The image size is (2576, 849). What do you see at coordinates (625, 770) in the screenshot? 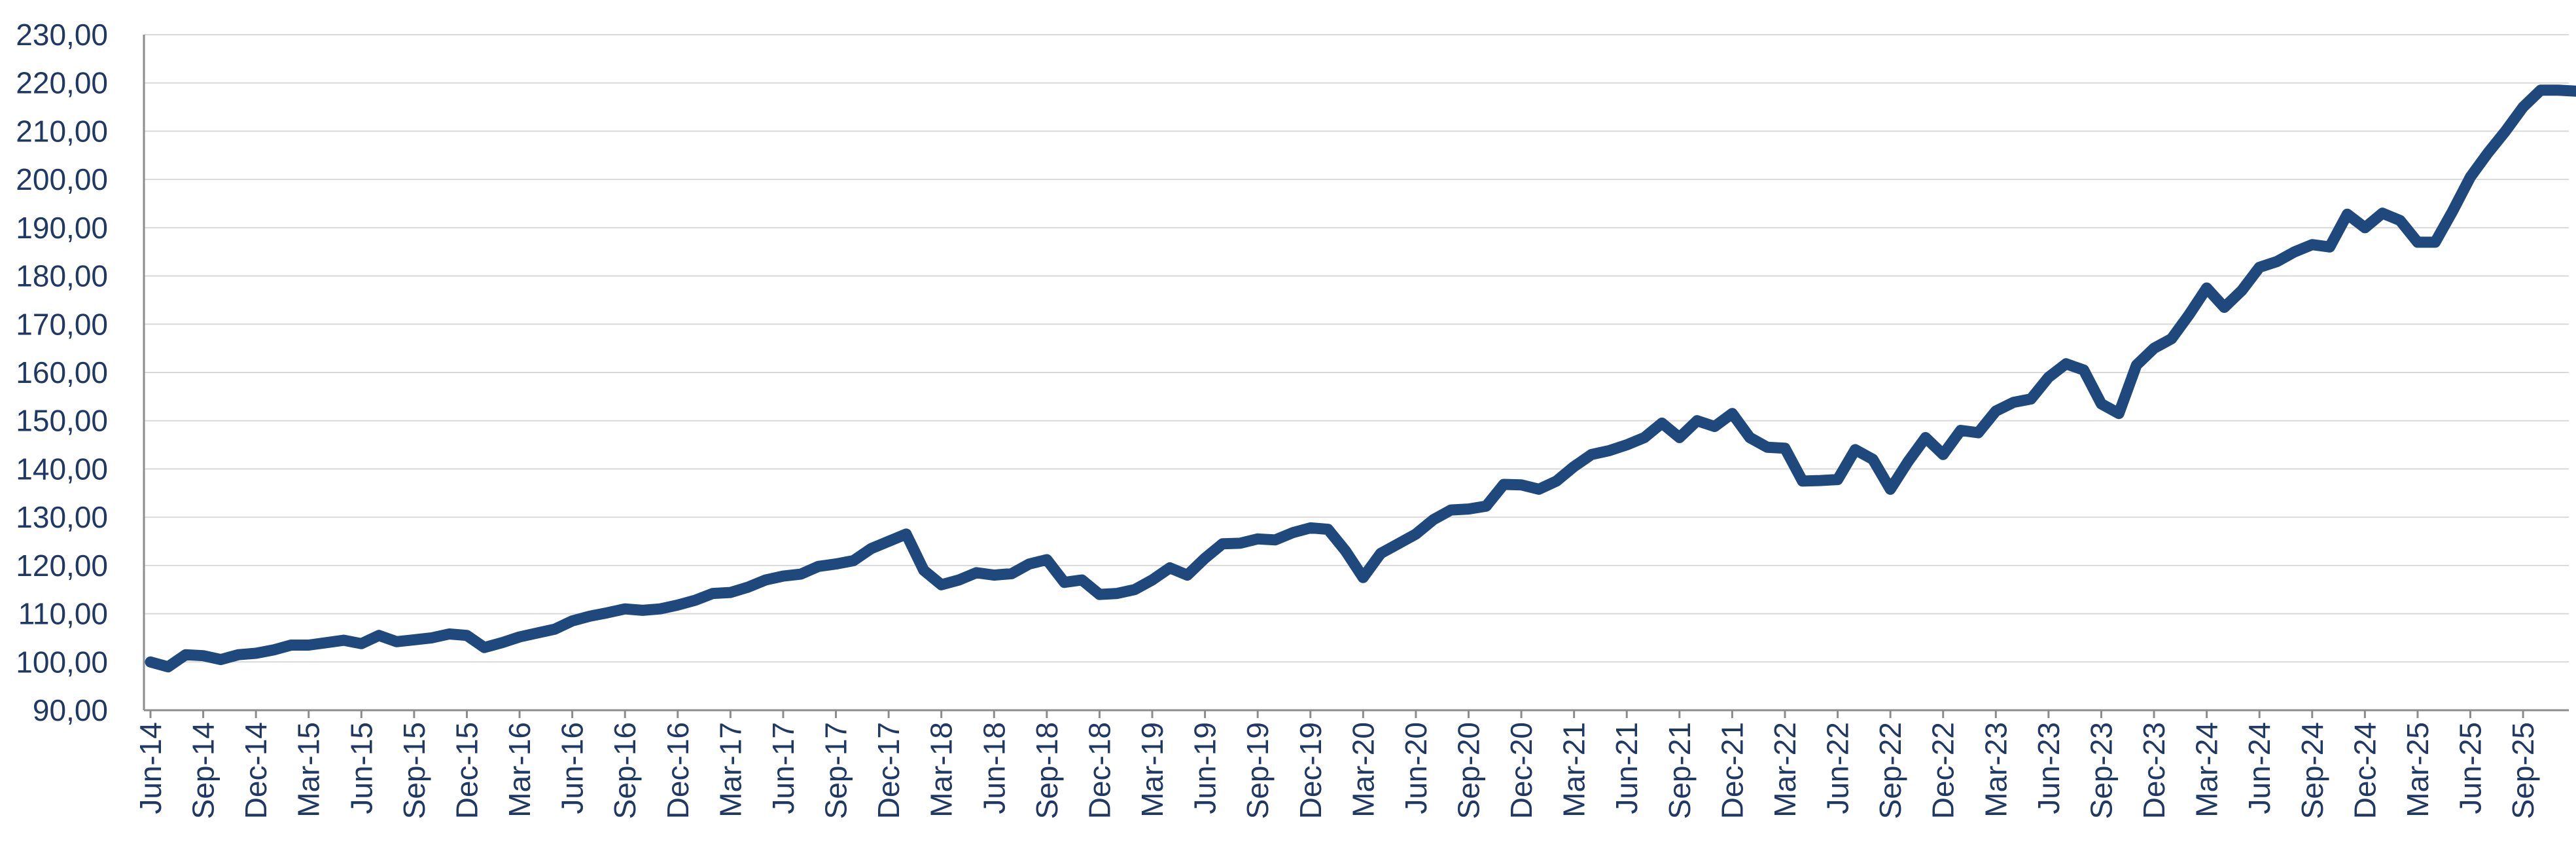
I see `x-tick-label: Sep-16` at bounding box center [625, 770].